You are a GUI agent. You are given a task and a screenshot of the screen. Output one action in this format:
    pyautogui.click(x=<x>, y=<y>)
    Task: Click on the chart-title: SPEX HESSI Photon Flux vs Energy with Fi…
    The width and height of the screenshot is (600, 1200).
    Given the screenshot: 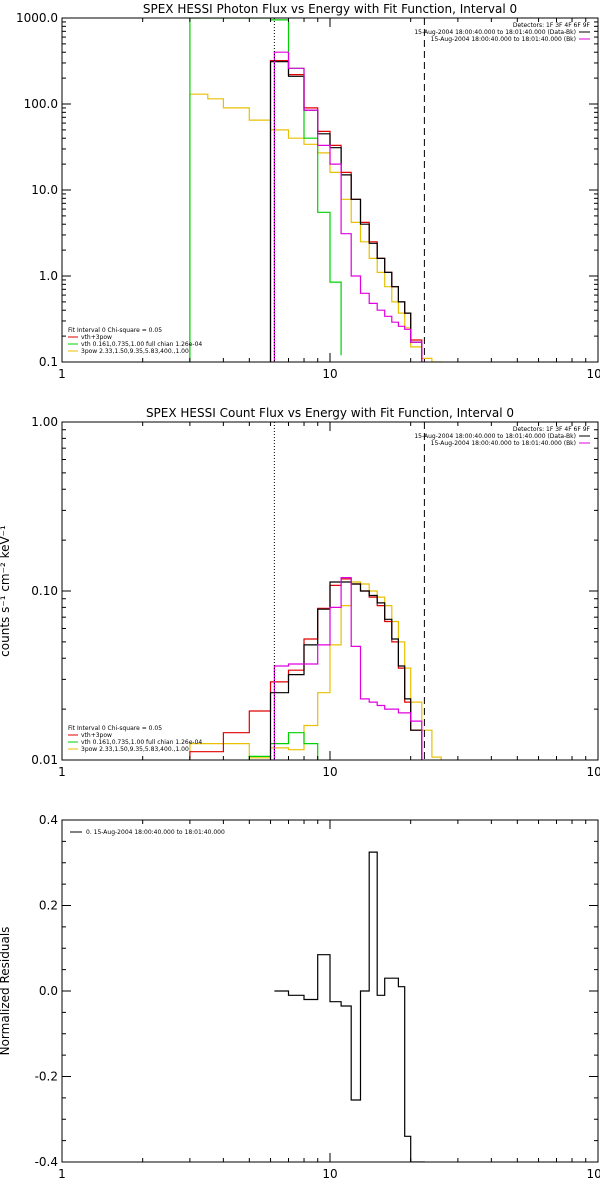 What is the action you would take?
    pyautogui.click(x=330, y=9)
    